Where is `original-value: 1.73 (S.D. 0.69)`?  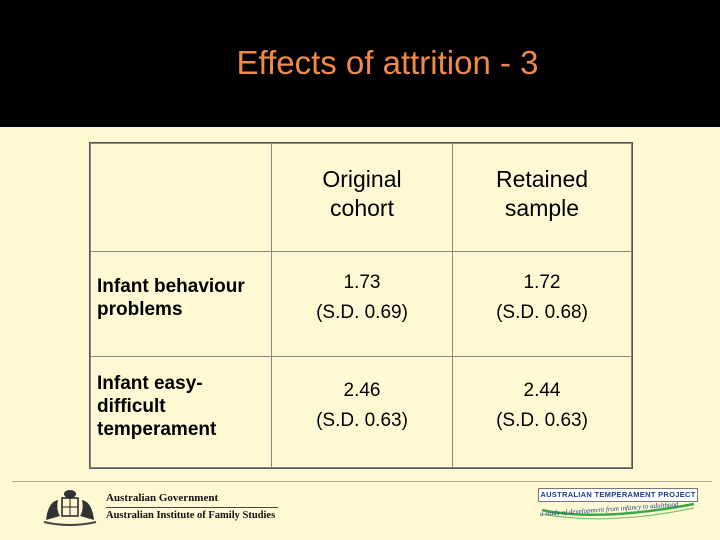
original-value: 1.73 (S.D. 0.69) is located at coordinates (362, 297).